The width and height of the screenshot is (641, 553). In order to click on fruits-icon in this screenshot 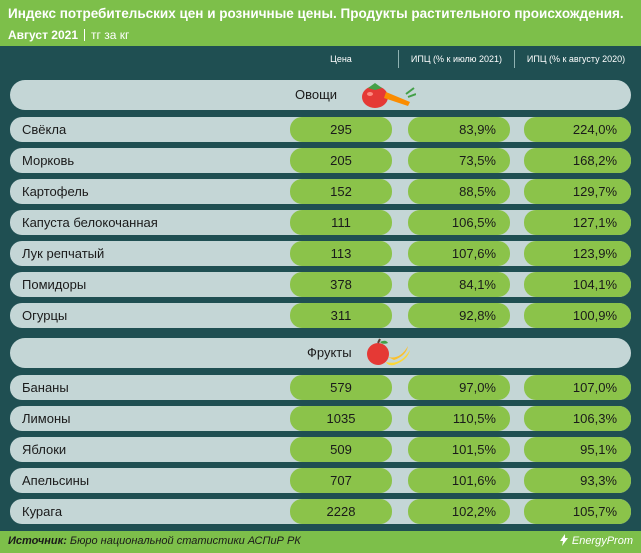, I will do `click(388, 352)`.